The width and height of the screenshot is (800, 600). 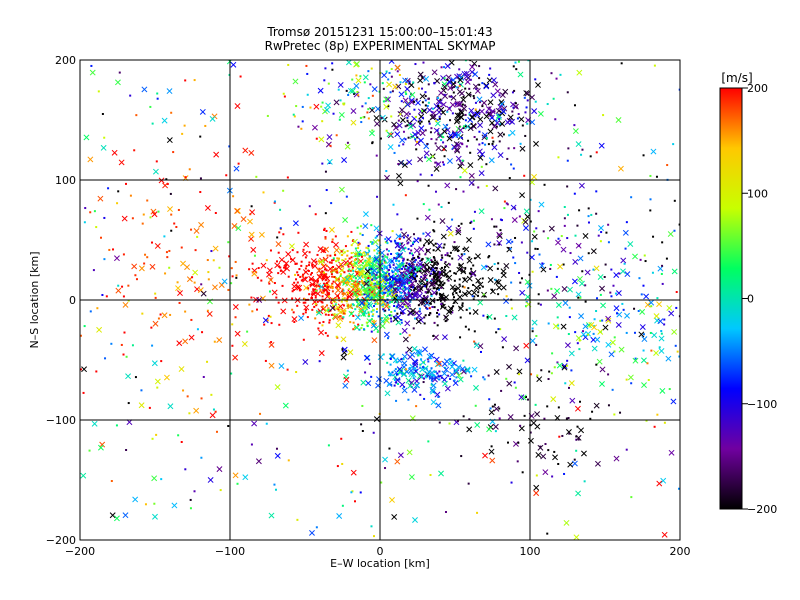 I want to click on data-point-1991, so click(x=510, y=117).